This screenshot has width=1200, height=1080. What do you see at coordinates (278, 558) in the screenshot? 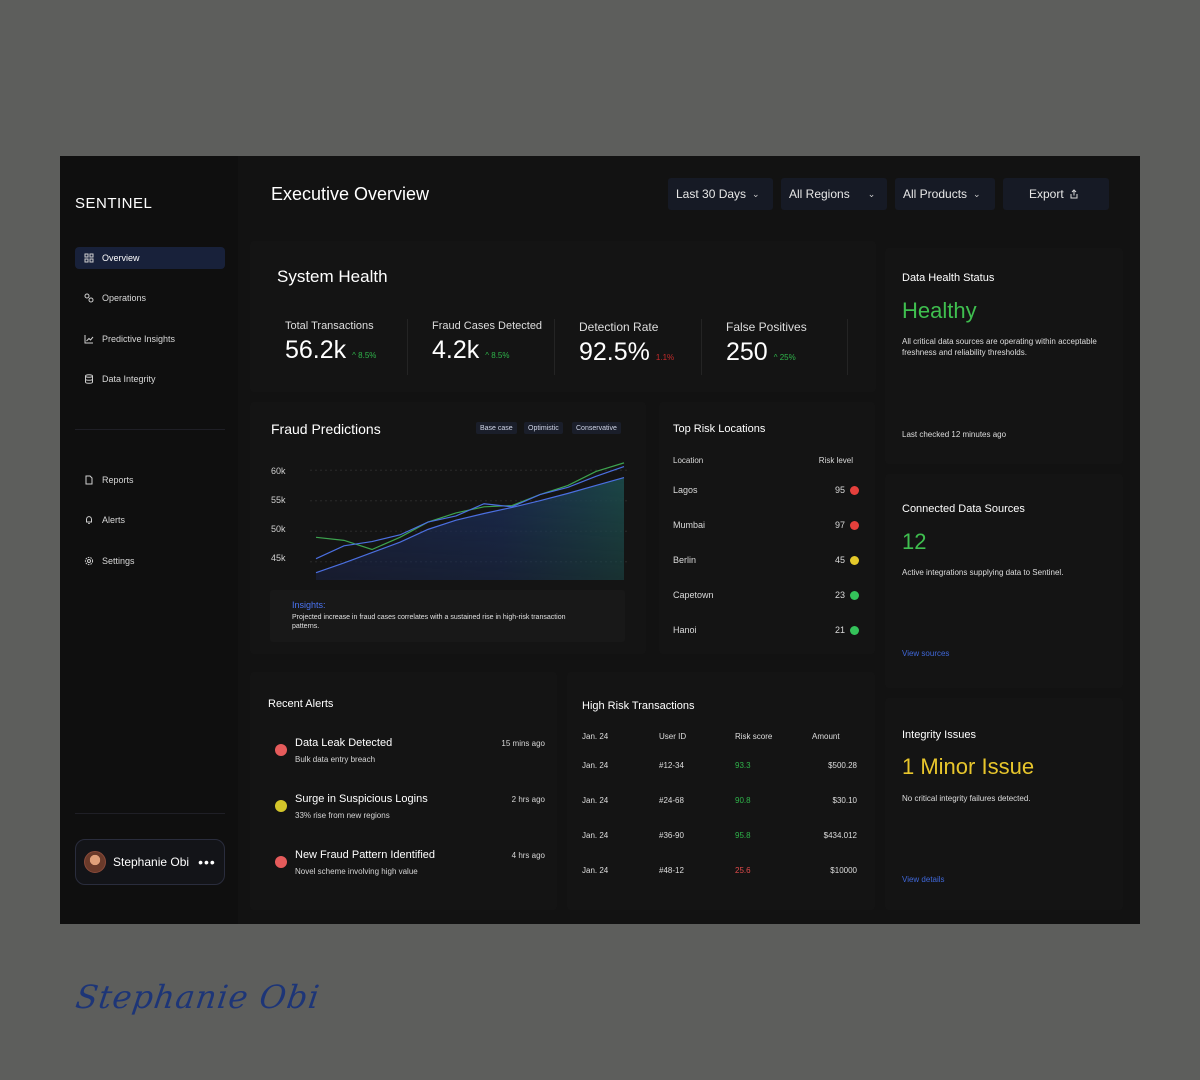
I see `y-tick-label: 45k` at bounding box center [278, 558].